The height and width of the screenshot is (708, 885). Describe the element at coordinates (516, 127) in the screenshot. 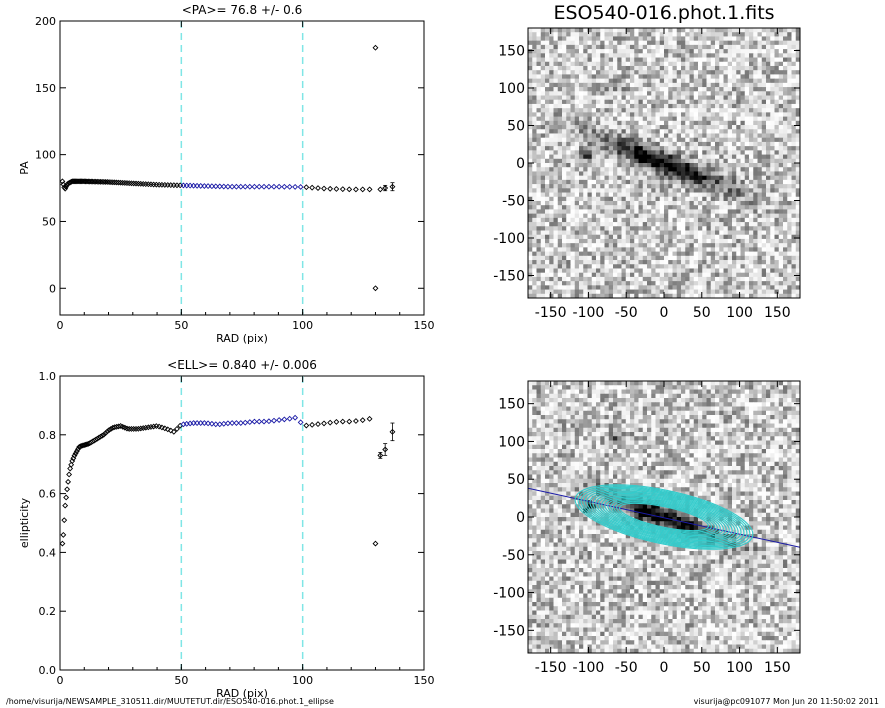

I see `y-tick-label: 50` at that location.